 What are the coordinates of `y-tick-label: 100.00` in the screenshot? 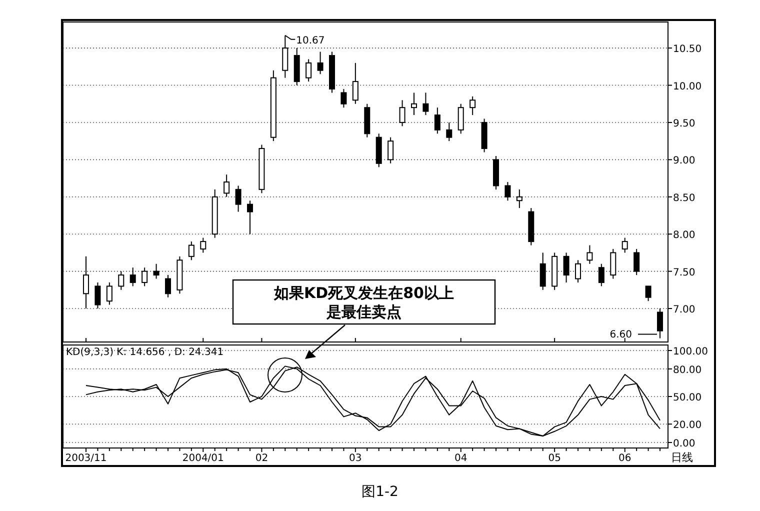 It's located at (690, 352).